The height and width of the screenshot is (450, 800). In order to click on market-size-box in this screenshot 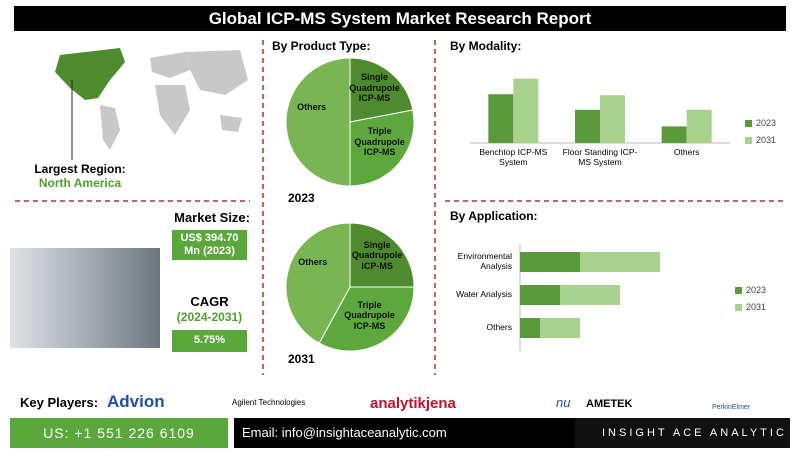, I will do `click(209, 245)`.